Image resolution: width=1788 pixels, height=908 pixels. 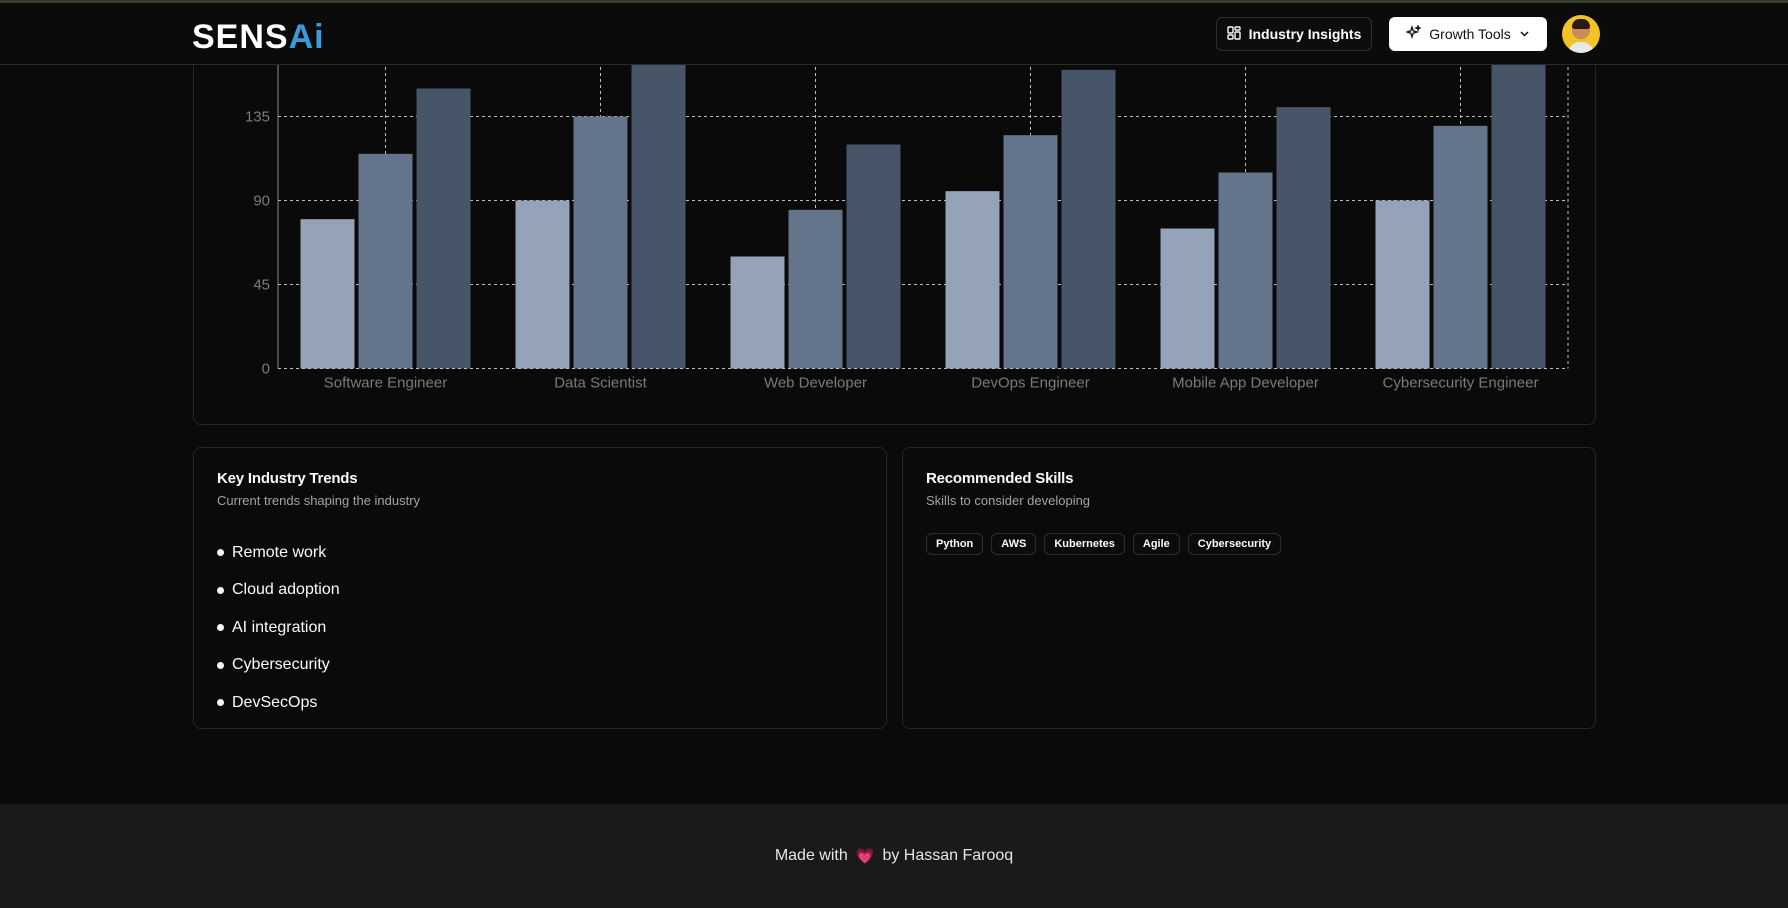 I want to click on skills-title: Recommended Skills, so click(x=1000, y=478).